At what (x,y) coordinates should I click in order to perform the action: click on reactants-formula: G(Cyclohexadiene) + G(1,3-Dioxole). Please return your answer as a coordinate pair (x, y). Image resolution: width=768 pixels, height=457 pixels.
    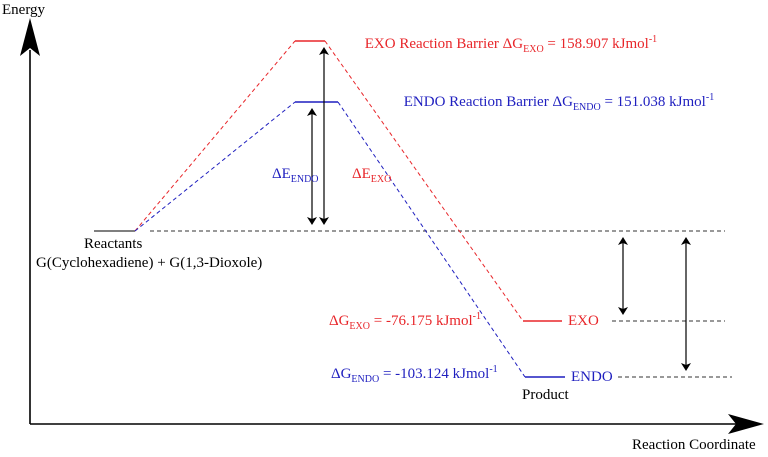
    Looking at the image, I should click on (149, 263).